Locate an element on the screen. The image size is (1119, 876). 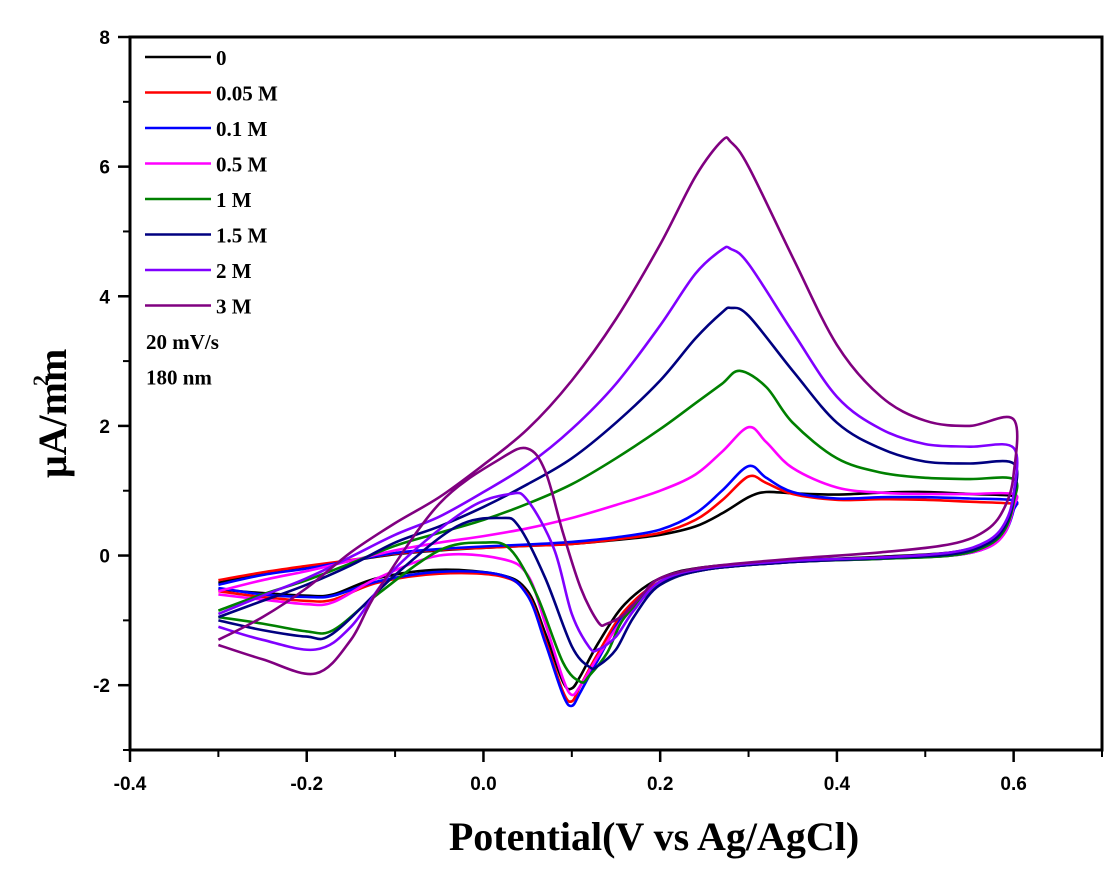
legend-label: 2 M is located at coordinates (234, 271).